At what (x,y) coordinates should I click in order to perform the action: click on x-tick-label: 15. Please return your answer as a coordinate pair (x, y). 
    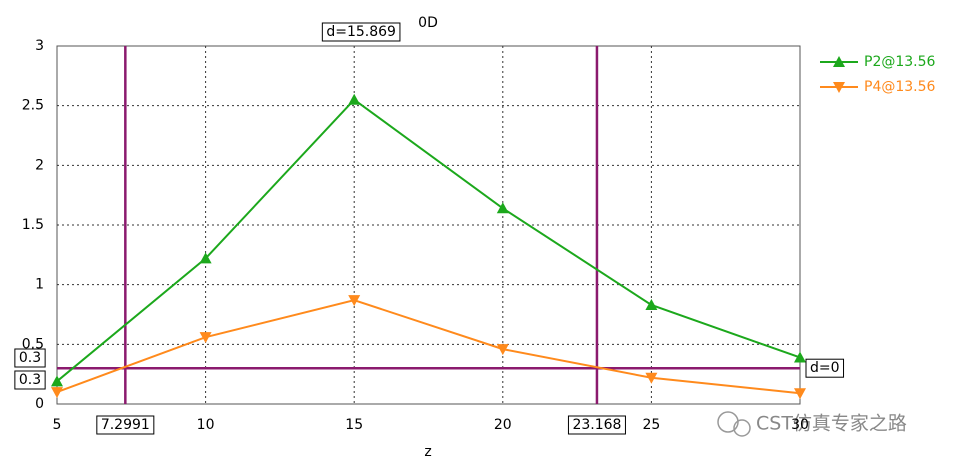
    Looking at the image, I should click on (354, 425).